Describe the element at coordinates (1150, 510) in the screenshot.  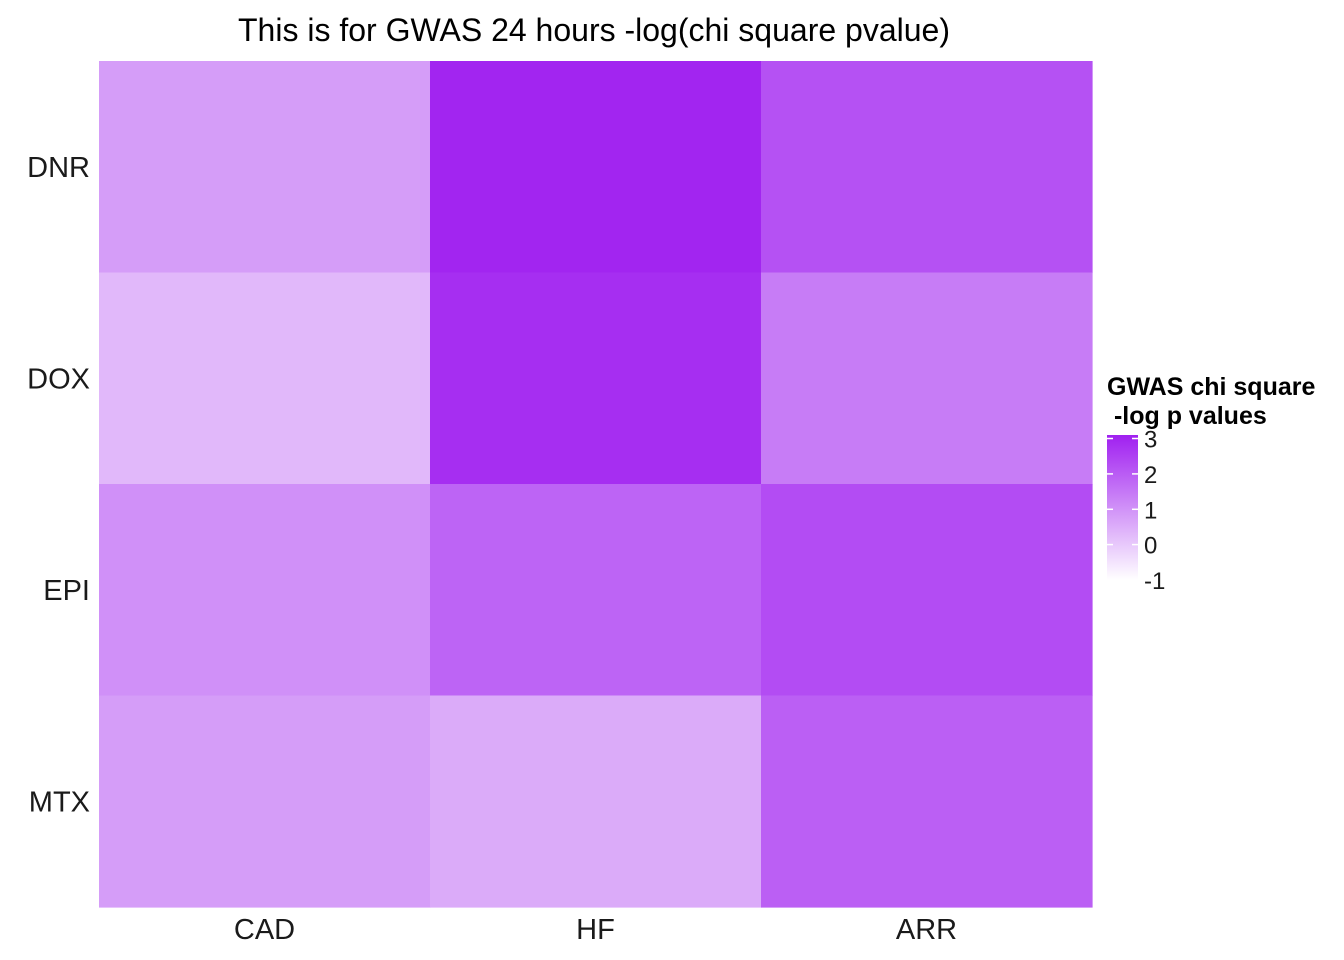
I see `legend-tick-label: 1` at that location.